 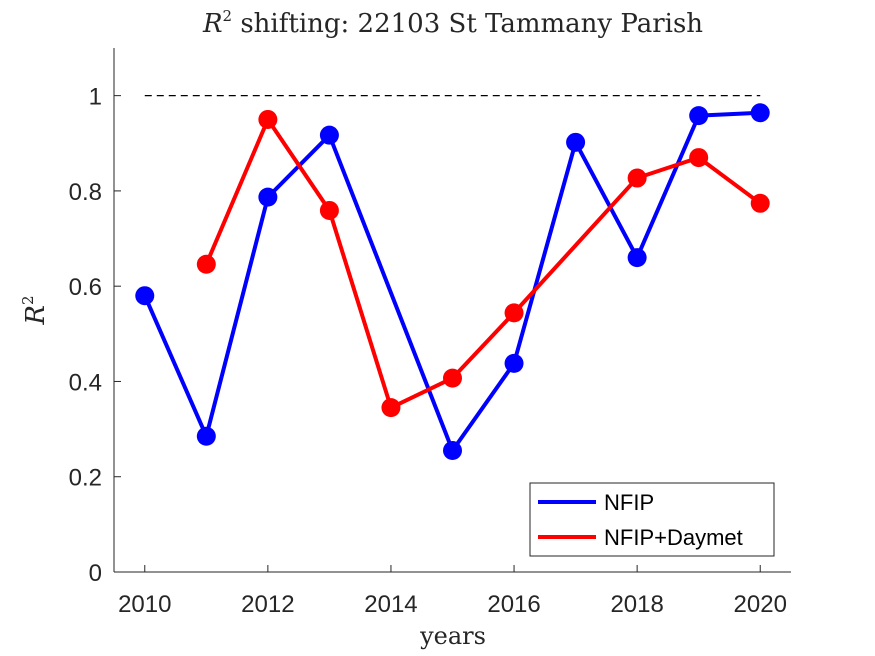 What do you see at coordinates (452, 636) in the screenshot?
I see `x-axis-label: years` at bounding box center [452, 636].